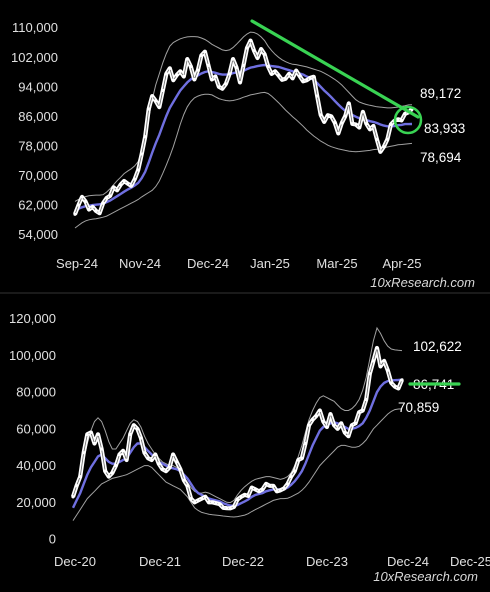  Describe the element at coordinates (38, 175) in the screenshot. I see `y-tick-label: 70,000` at that location.